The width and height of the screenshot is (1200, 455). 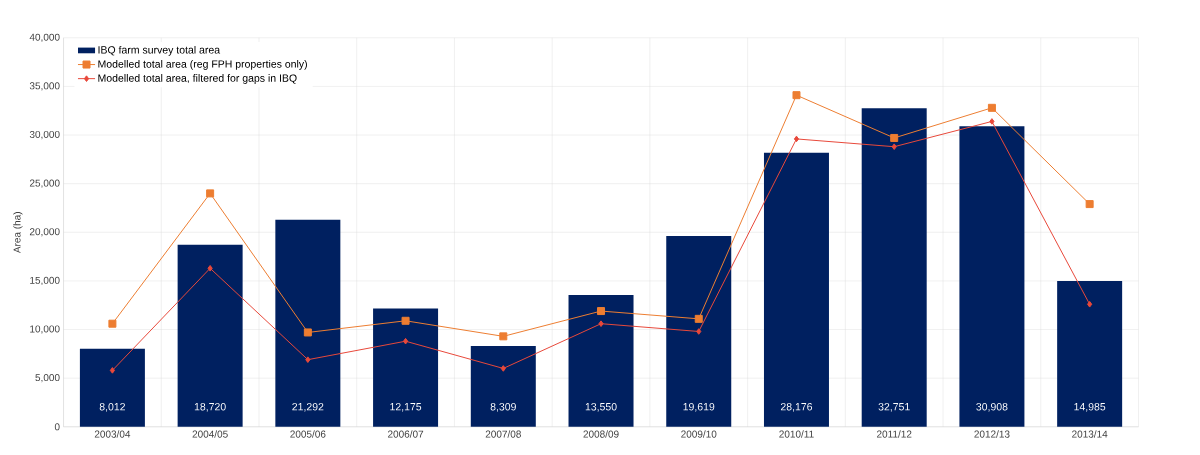 What do you see at coordinates (308, 407) in the screenshot?
I see `data-label: 21,292` at bounding box center [308, 407].